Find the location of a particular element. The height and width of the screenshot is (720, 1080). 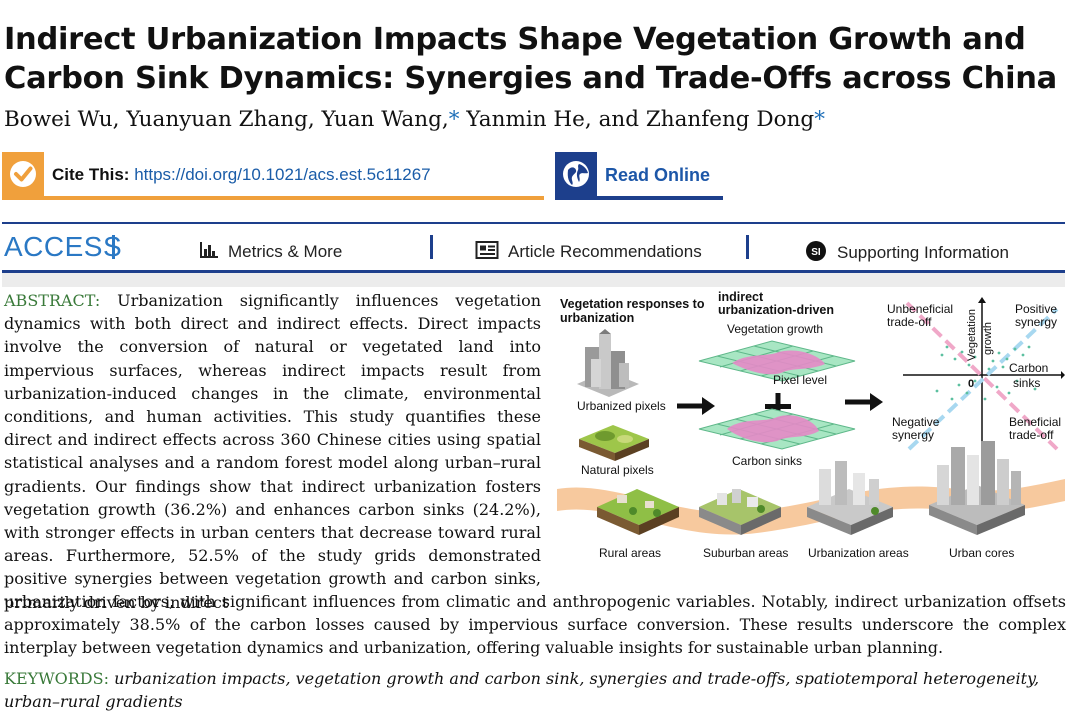

metrics-label: Metrics & More is located at coordinates (285, 251).